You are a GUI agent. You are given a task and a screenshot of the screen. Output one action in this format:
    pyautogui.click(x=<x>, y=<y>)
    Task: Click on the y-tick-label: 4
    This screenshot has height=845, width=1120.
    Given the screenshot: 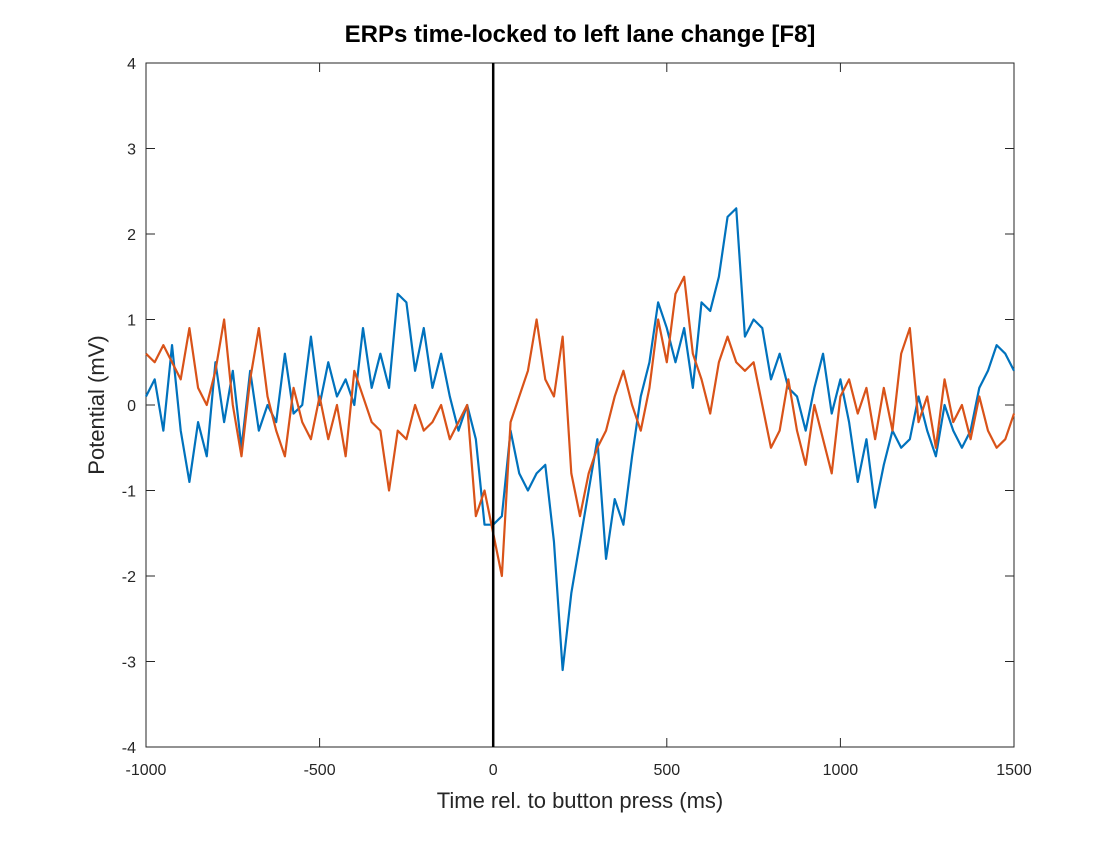 What is the action you would take?
    pyautogui.click(x=131, y=64)
    